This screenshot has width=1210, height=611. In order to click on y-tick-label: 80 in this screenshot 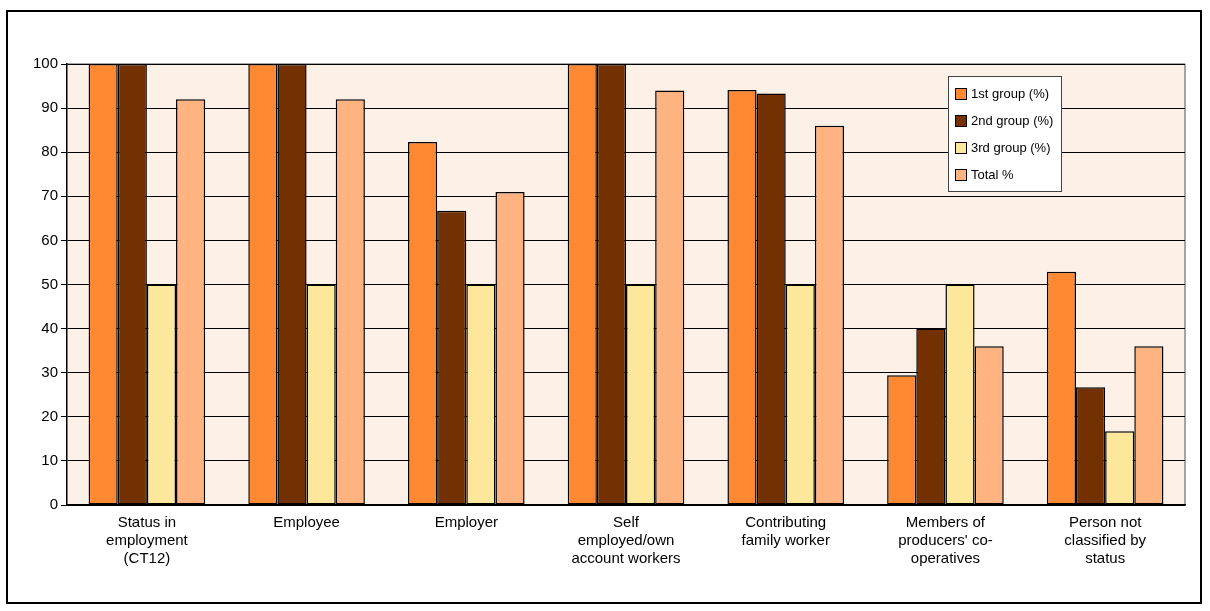, I will do `click(50, 151)`.